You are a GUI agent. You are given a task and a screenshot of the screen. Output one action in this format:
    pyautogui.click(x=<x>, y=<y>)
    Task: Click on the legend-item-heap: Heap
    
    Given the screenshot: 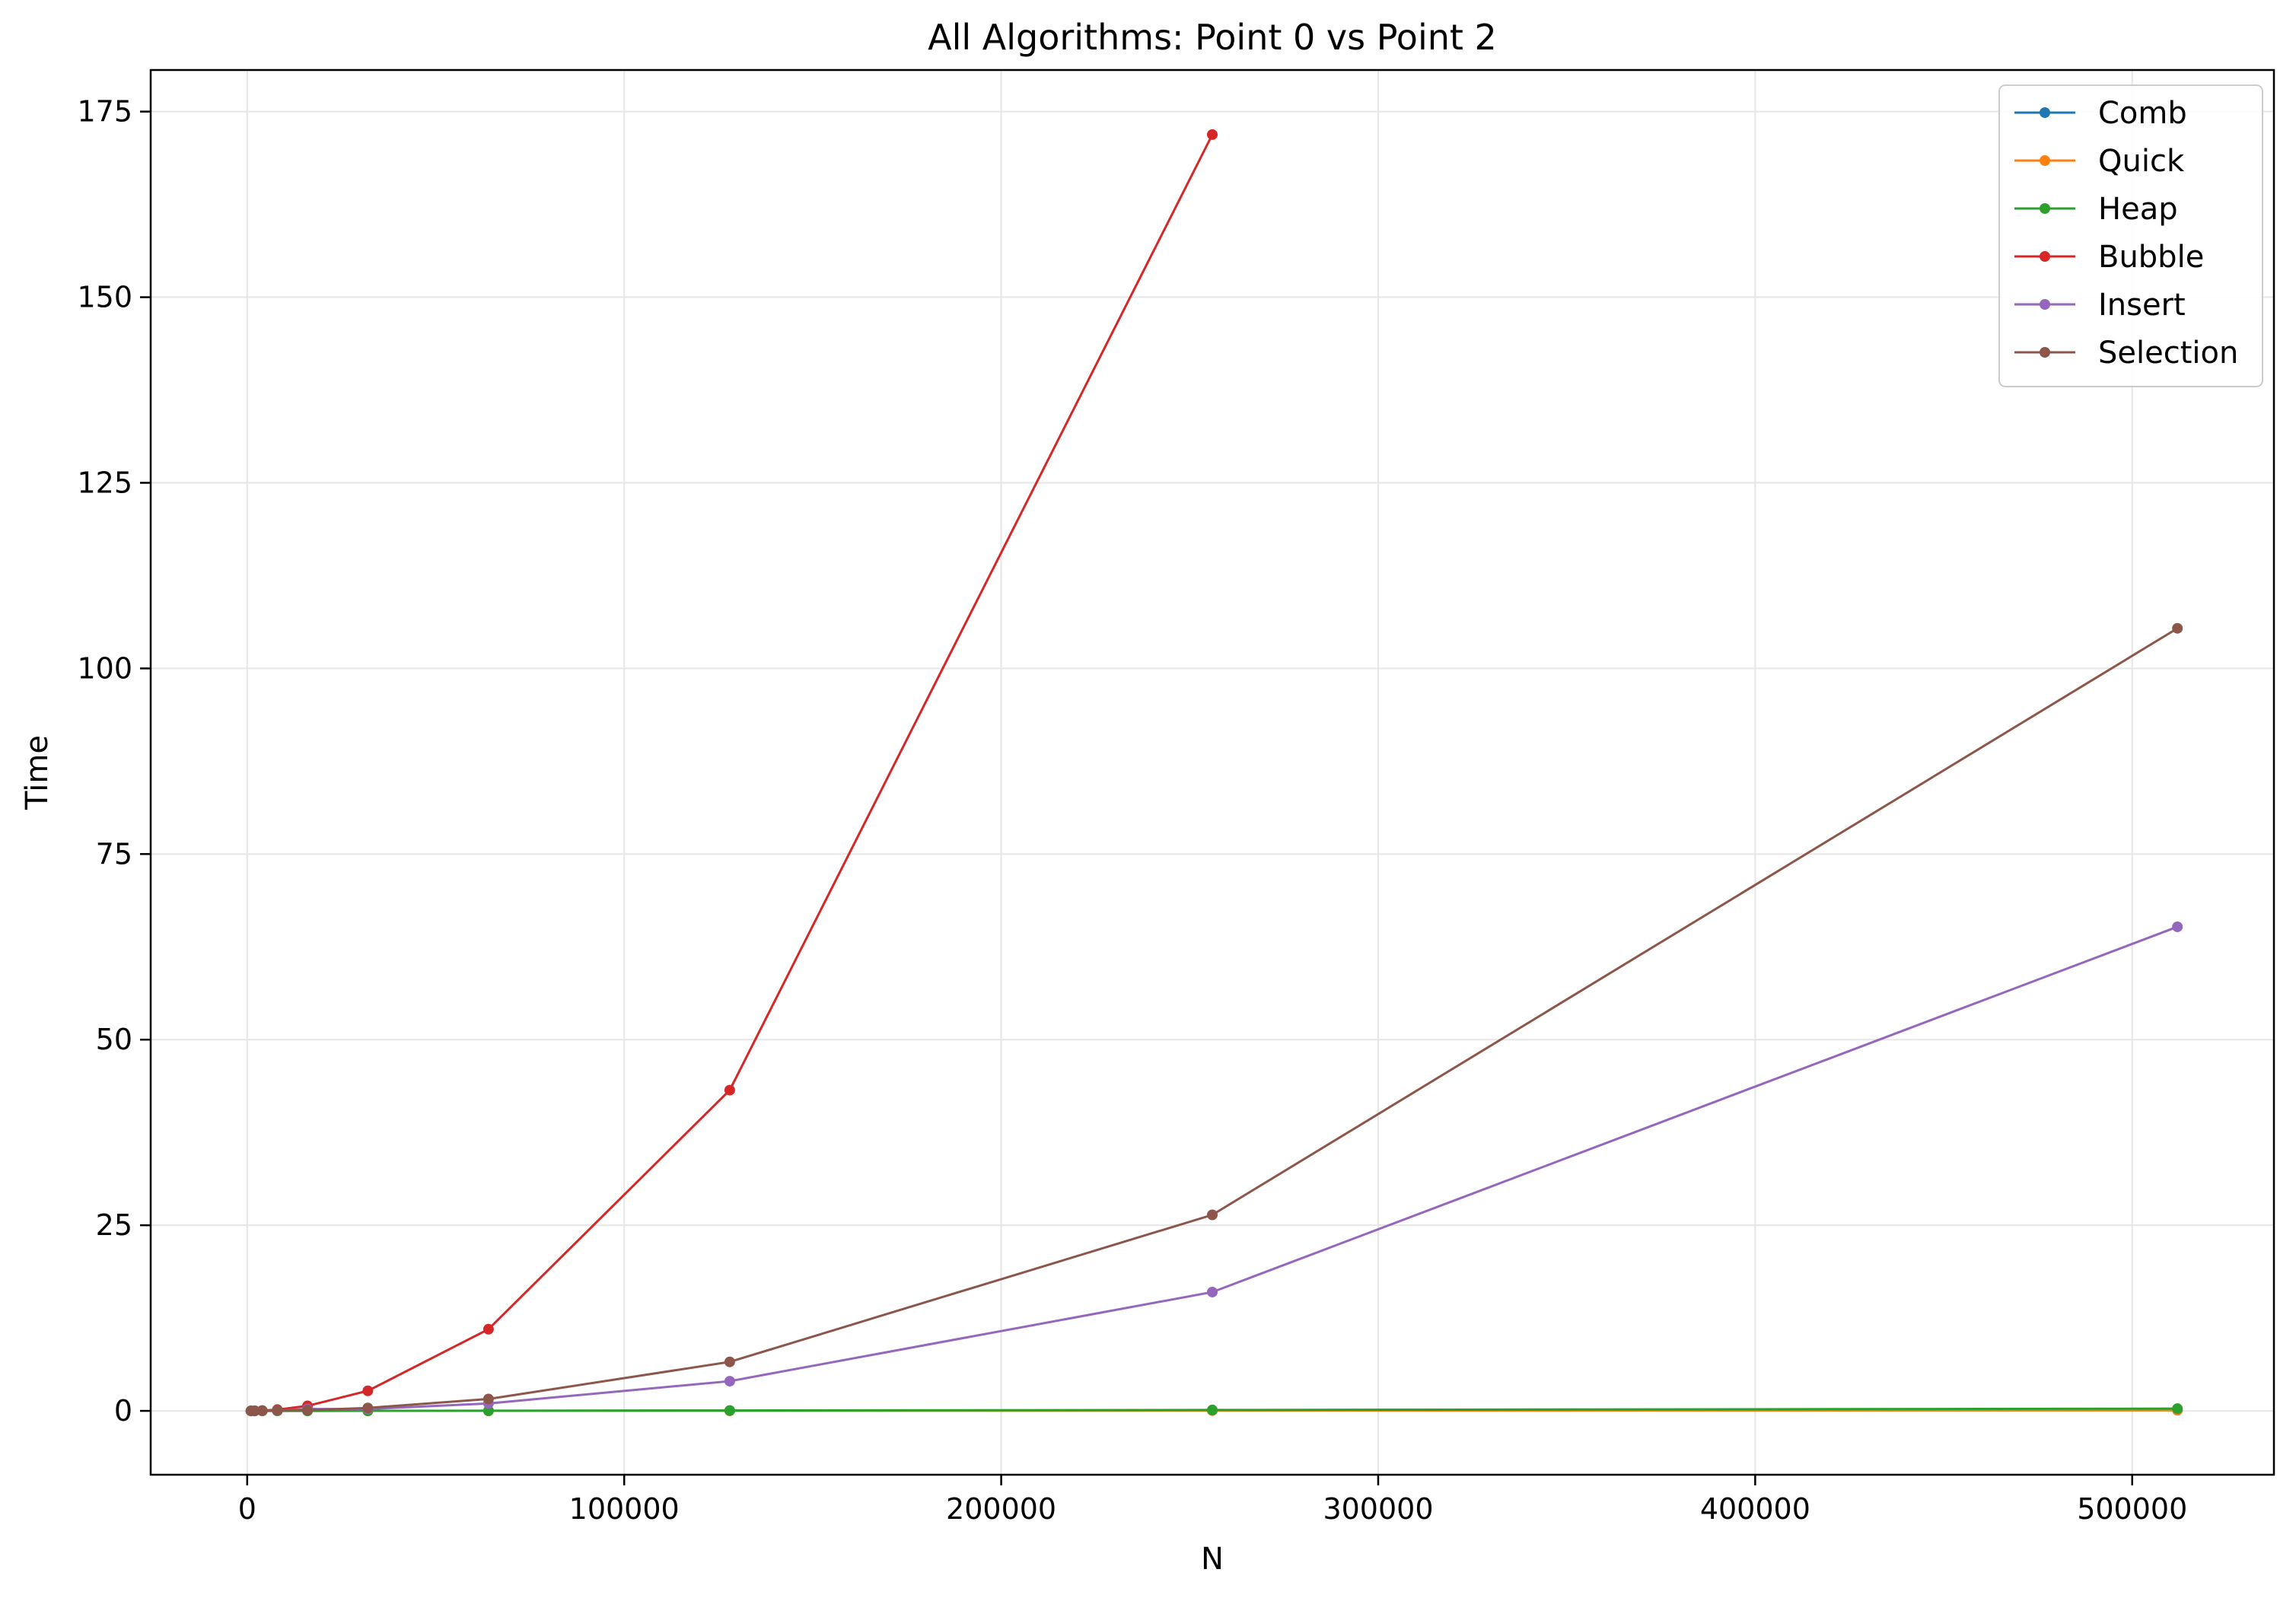 What is the action you would take?
    pyautogui.click(x=2096, y=209)
    